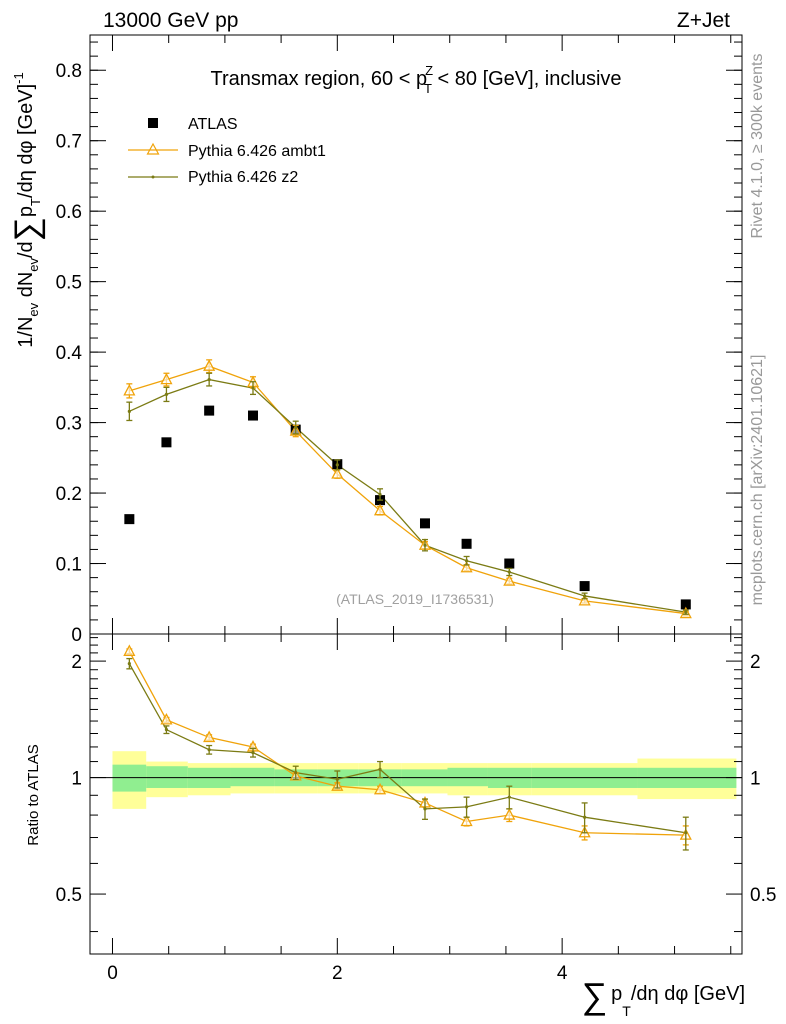 The height and width of the screenshot is (1024, 786). What do you see at coordinates (69, 424) in the screenshot?
I see `main-y-tick-label: 0.3` at bounding box center [69, 424].